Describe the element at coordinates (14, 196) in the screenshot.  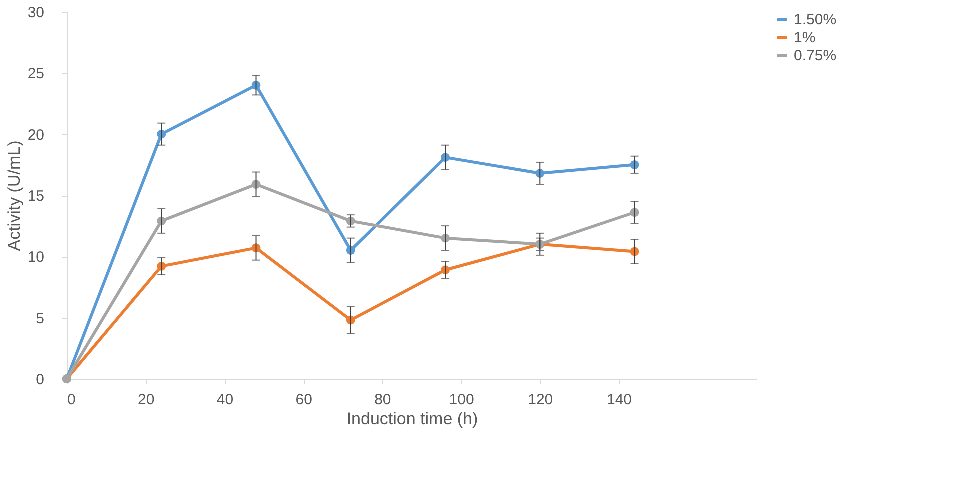
I see `y-axis-title: Activity (U/mL)` at that location.